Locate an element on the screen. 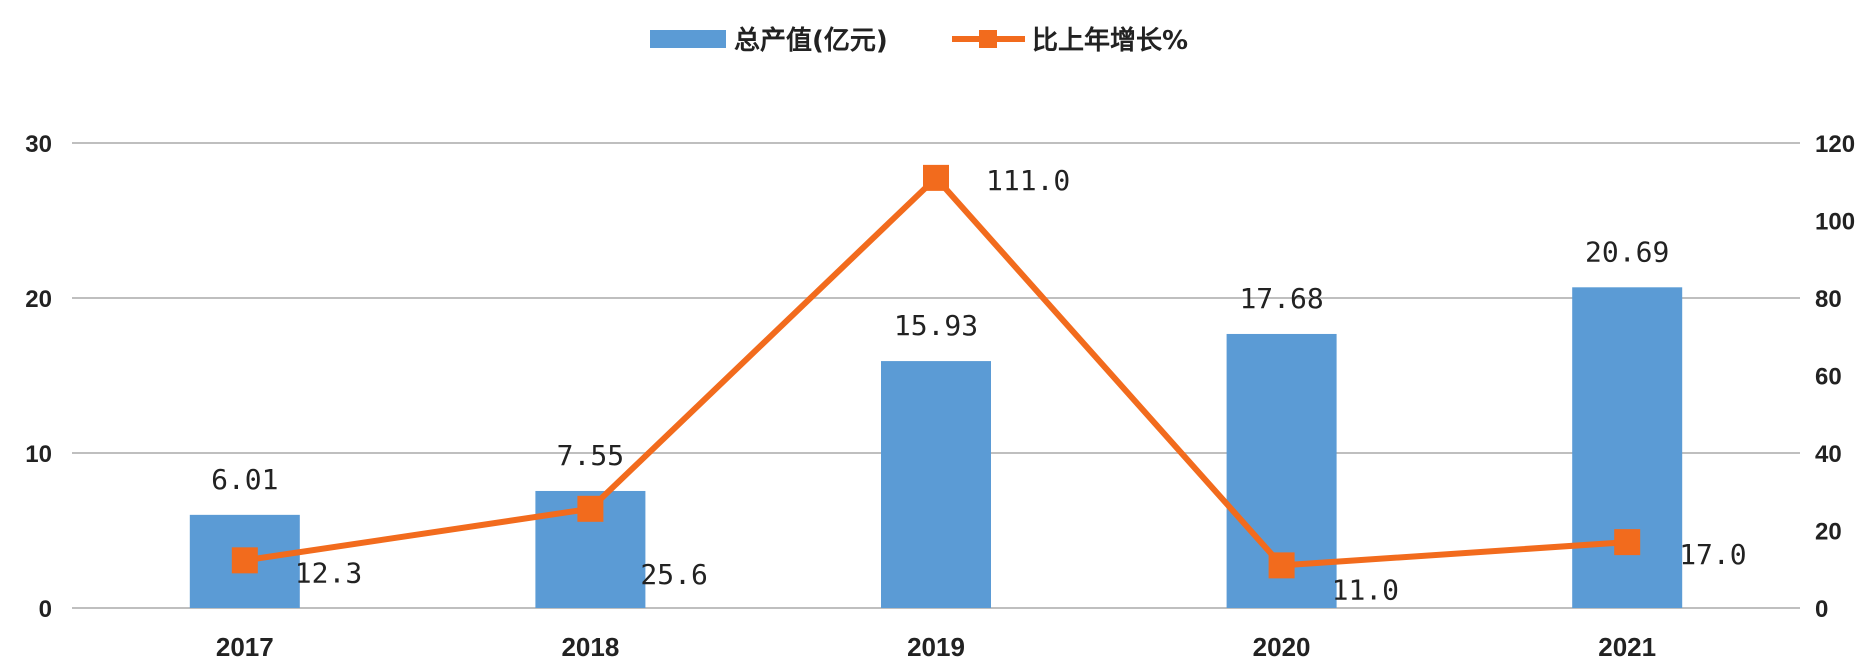 This screenshot has height=671, width=1868. right-axis-ticks: 0 20 40 60 80 100 120 is located at coordinates (1835, 377).